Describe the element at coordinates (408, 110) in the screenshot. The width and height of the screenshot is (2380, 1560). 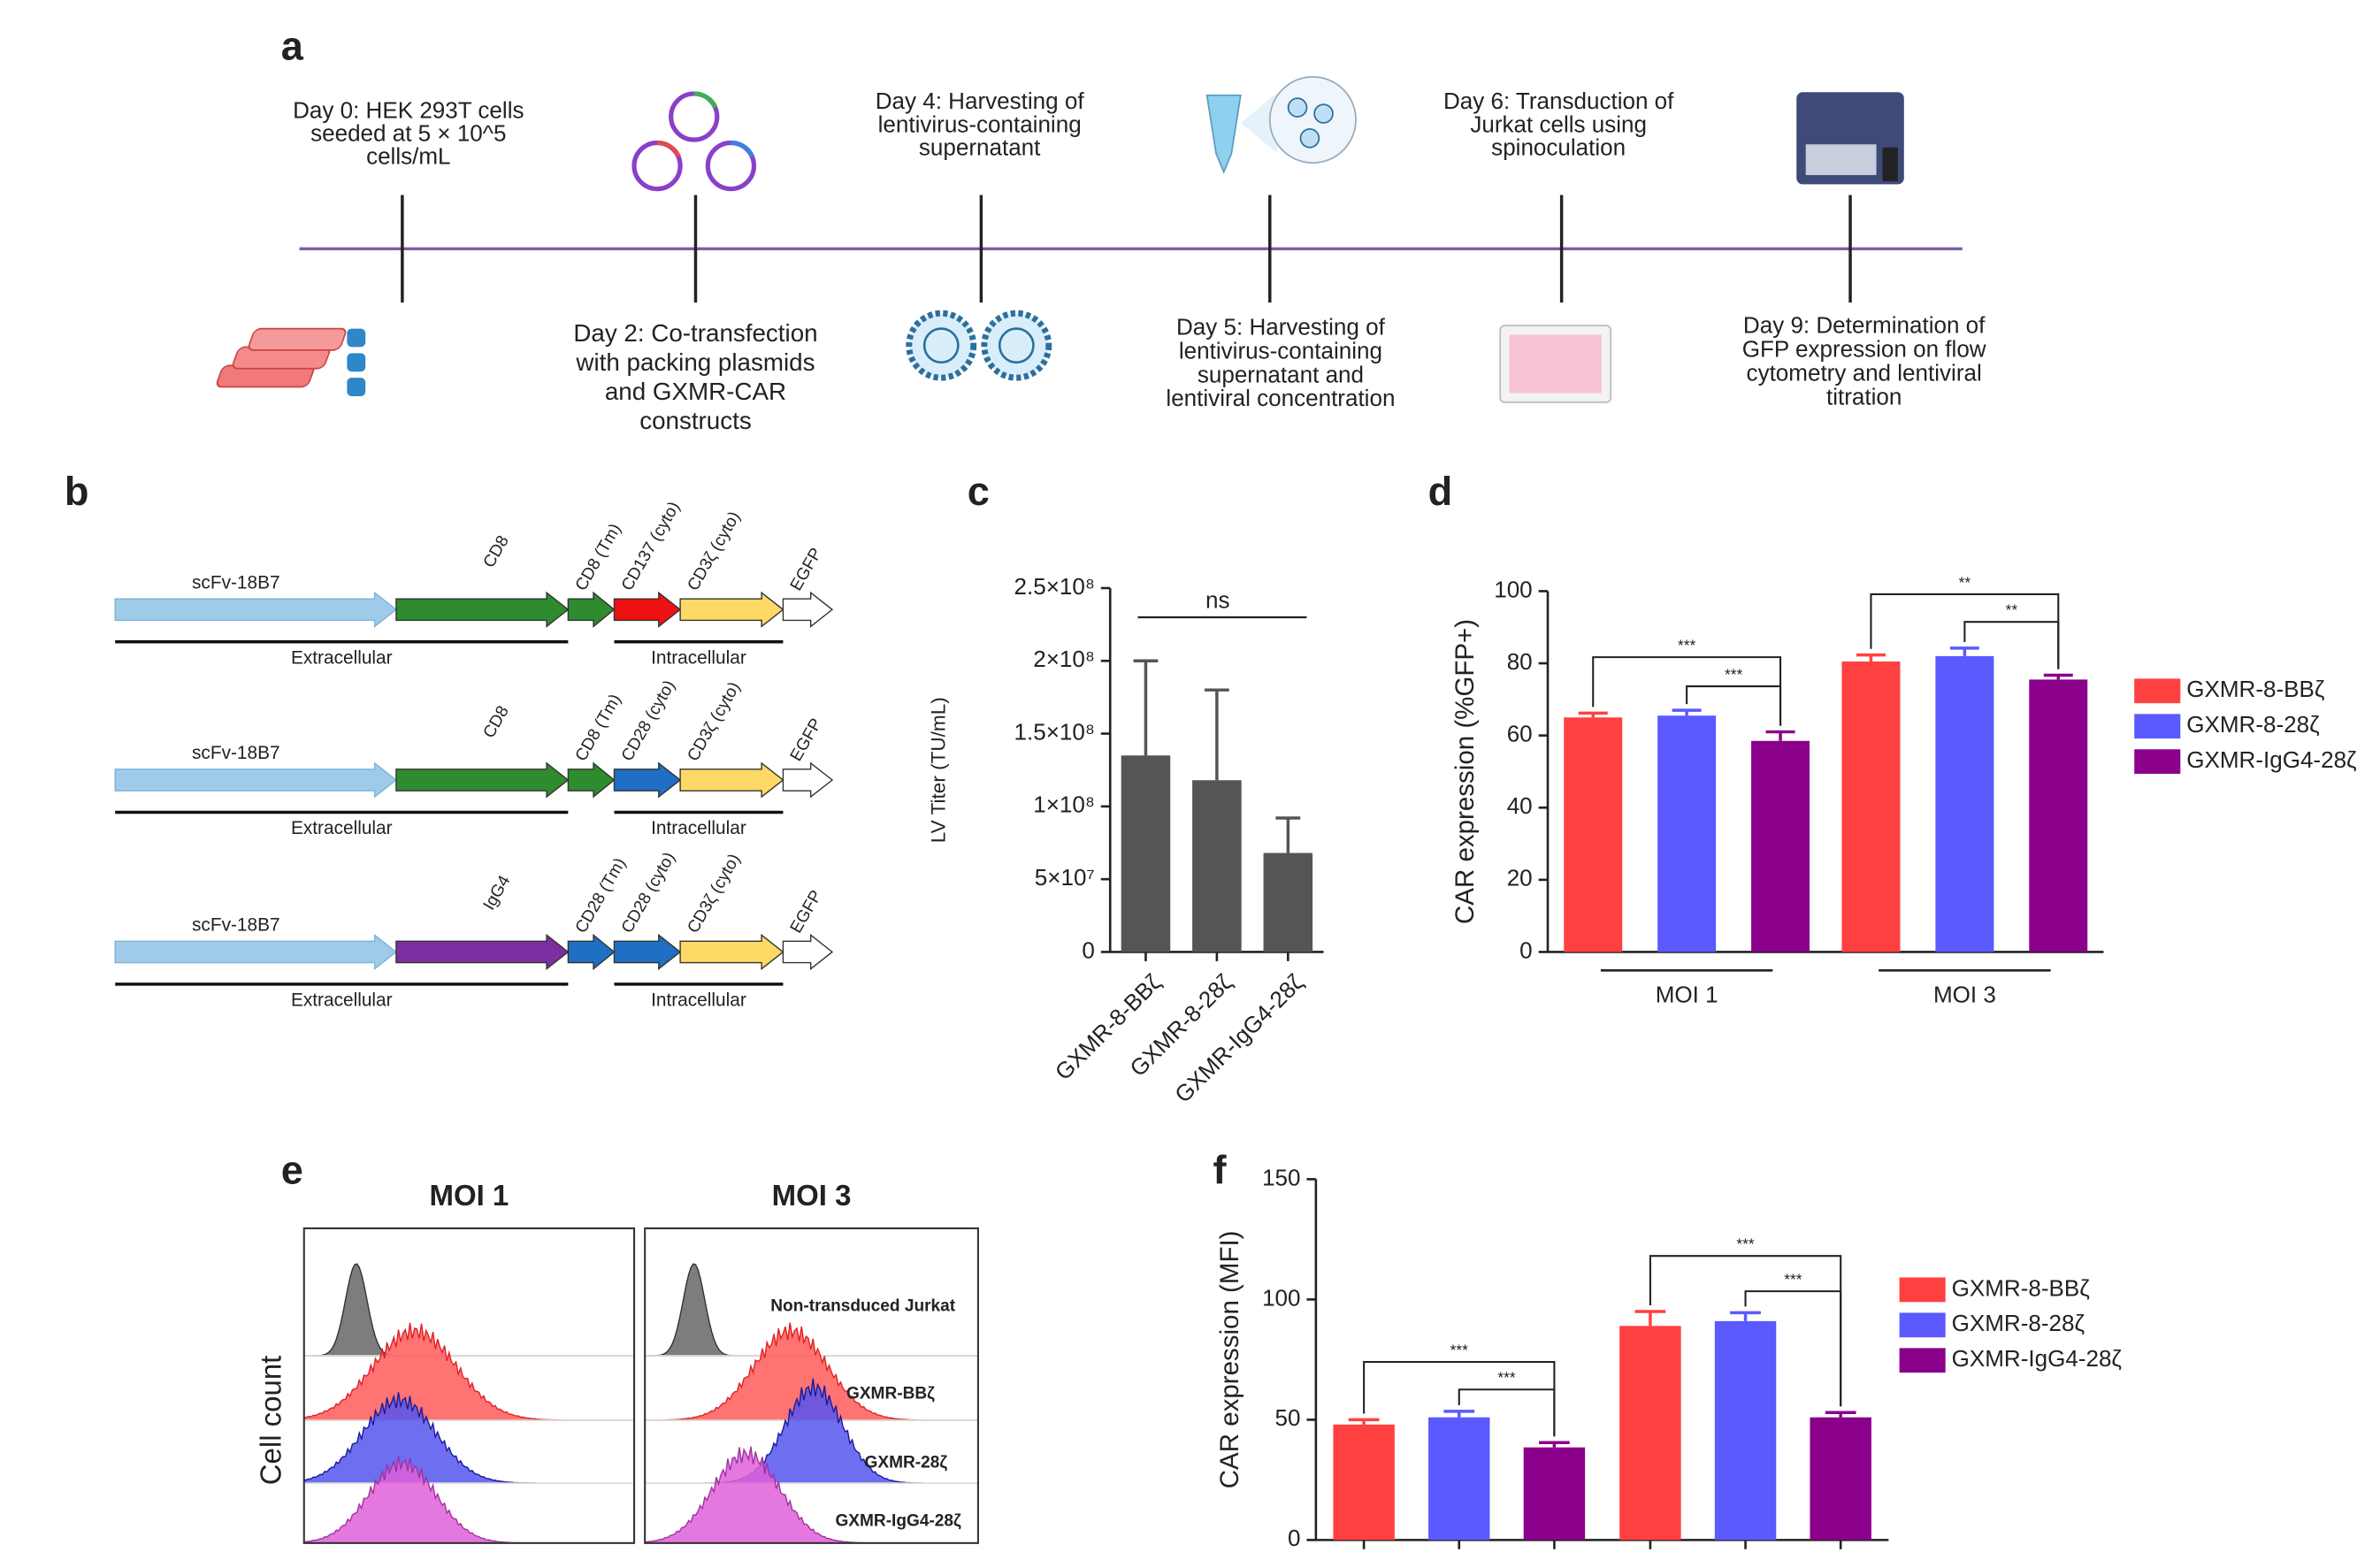
I see `timeline-label: Day 0: HEK 293T cells` at that location.